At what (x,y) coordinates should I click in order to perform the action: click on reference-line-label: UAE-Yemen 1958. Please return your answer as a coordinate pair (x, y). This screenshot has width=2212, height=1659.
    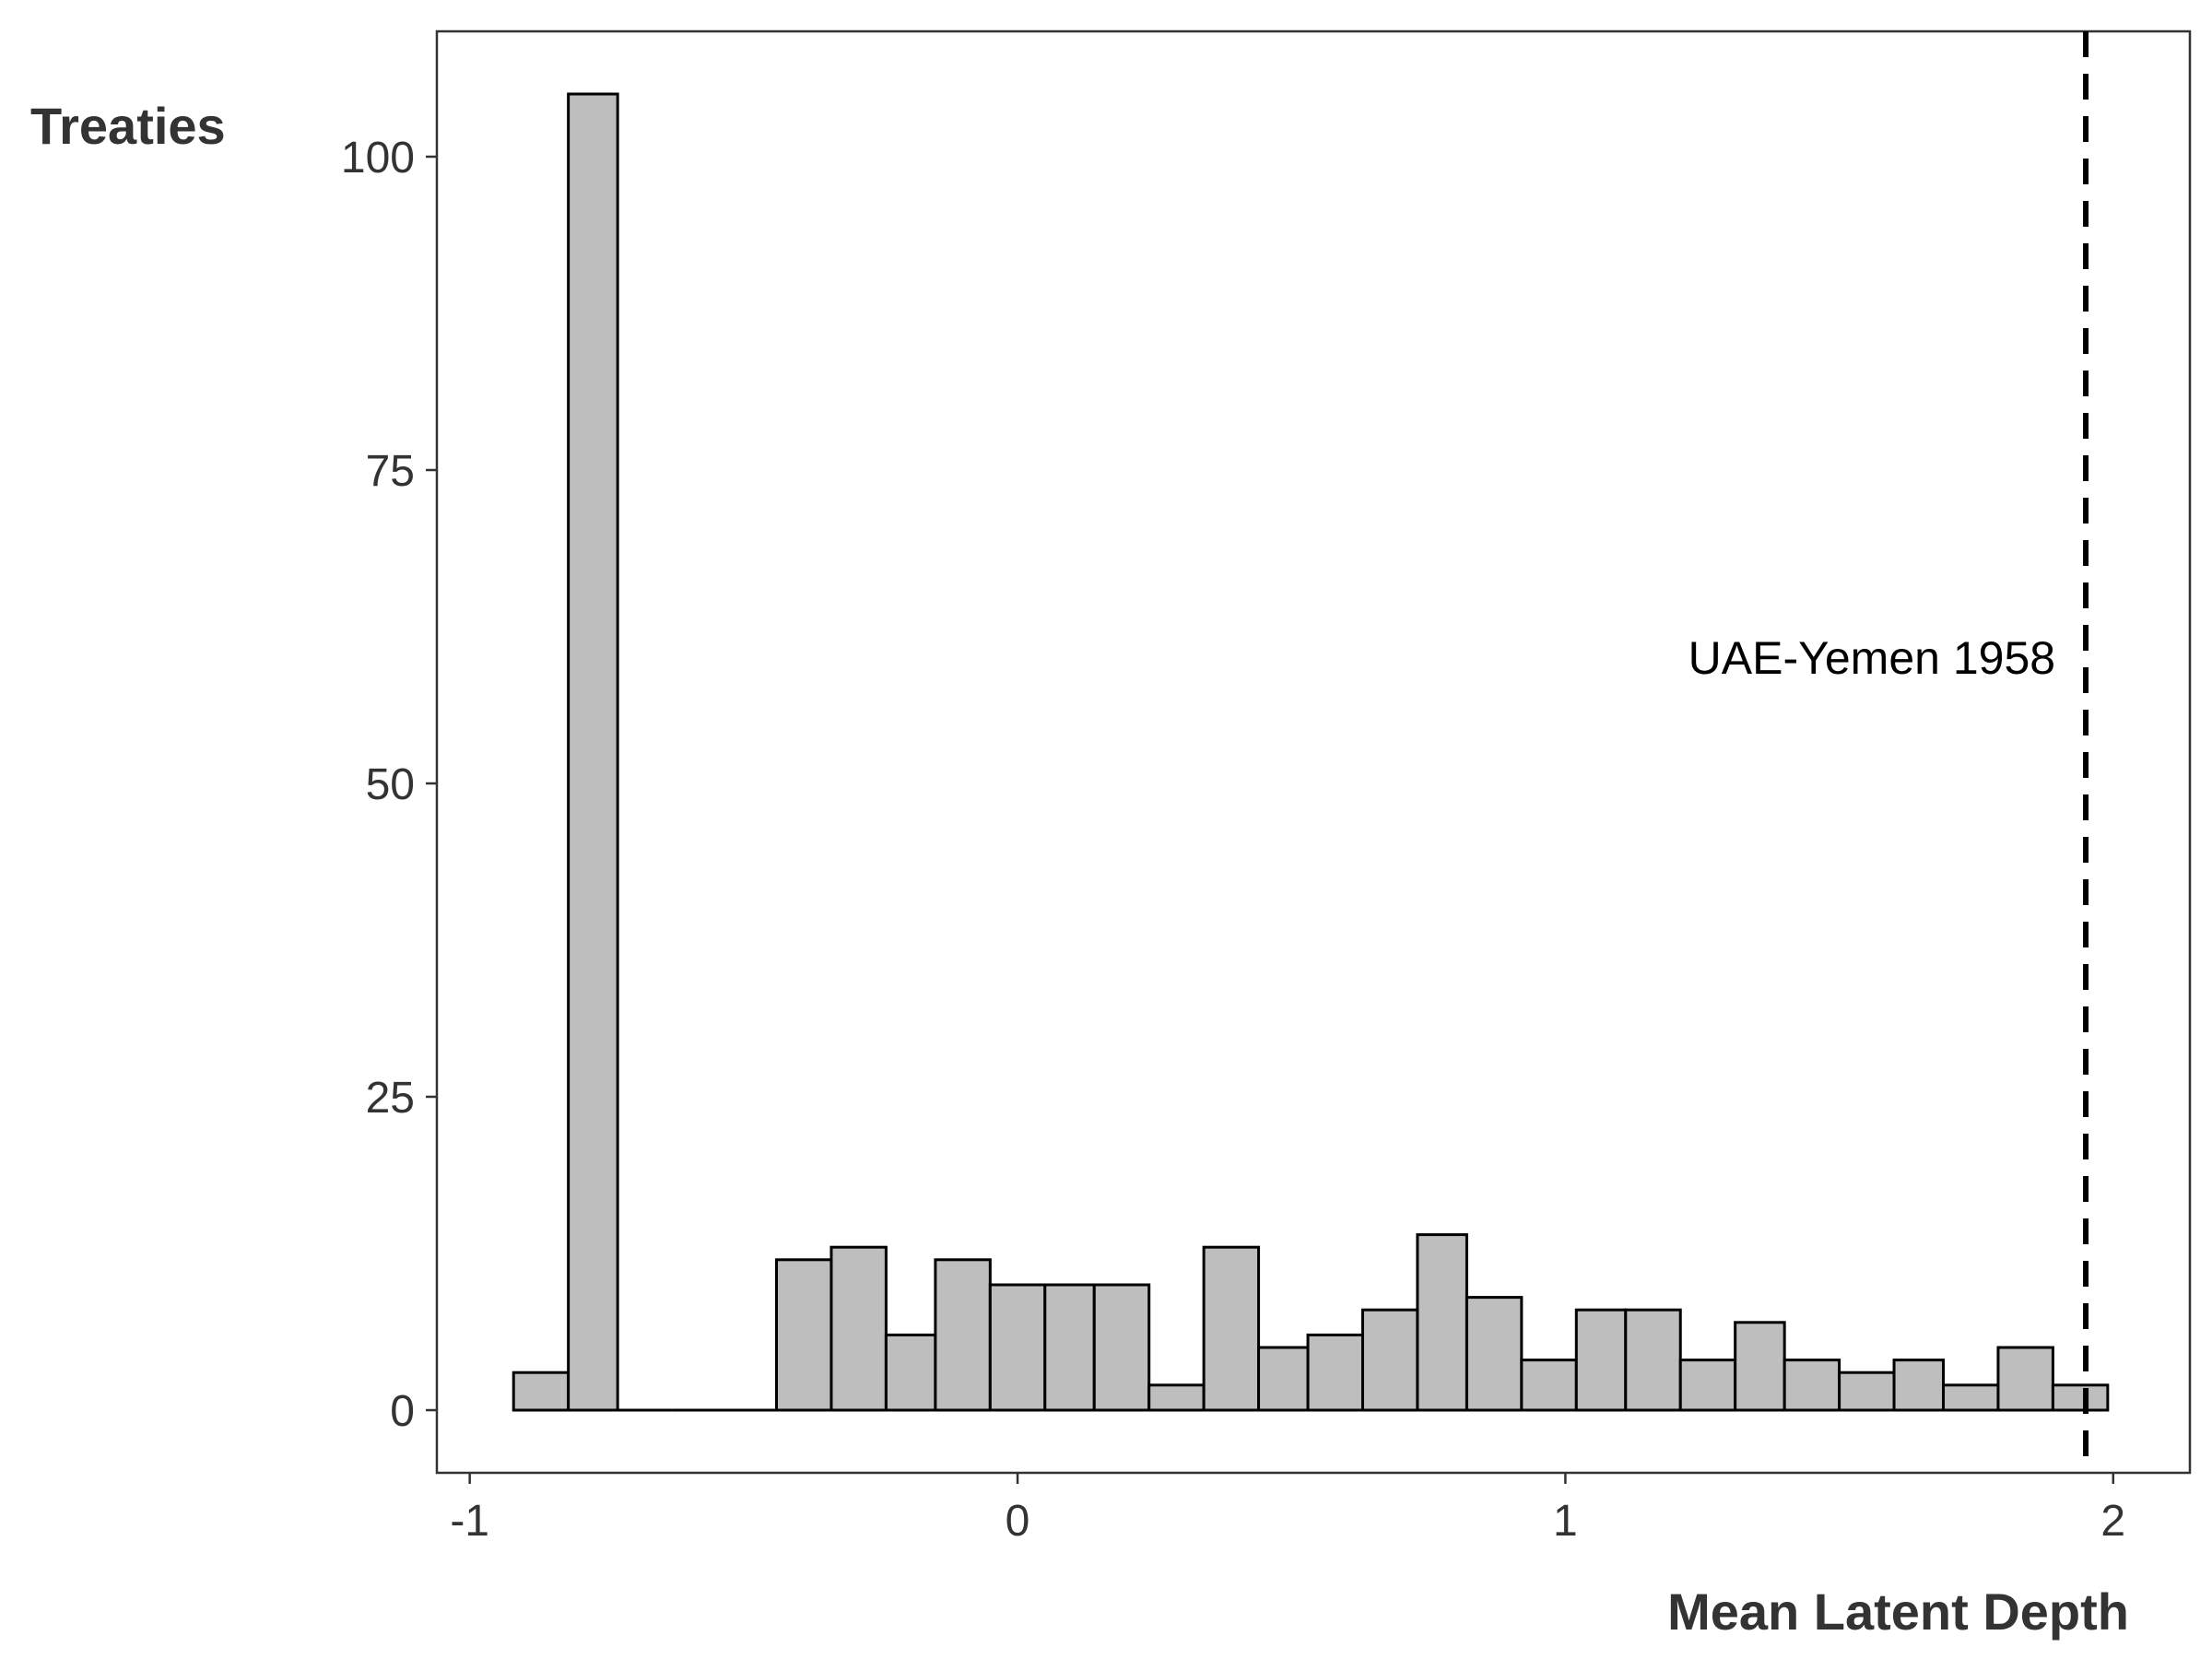
    Looking at the image, I should click on (1871, 658).